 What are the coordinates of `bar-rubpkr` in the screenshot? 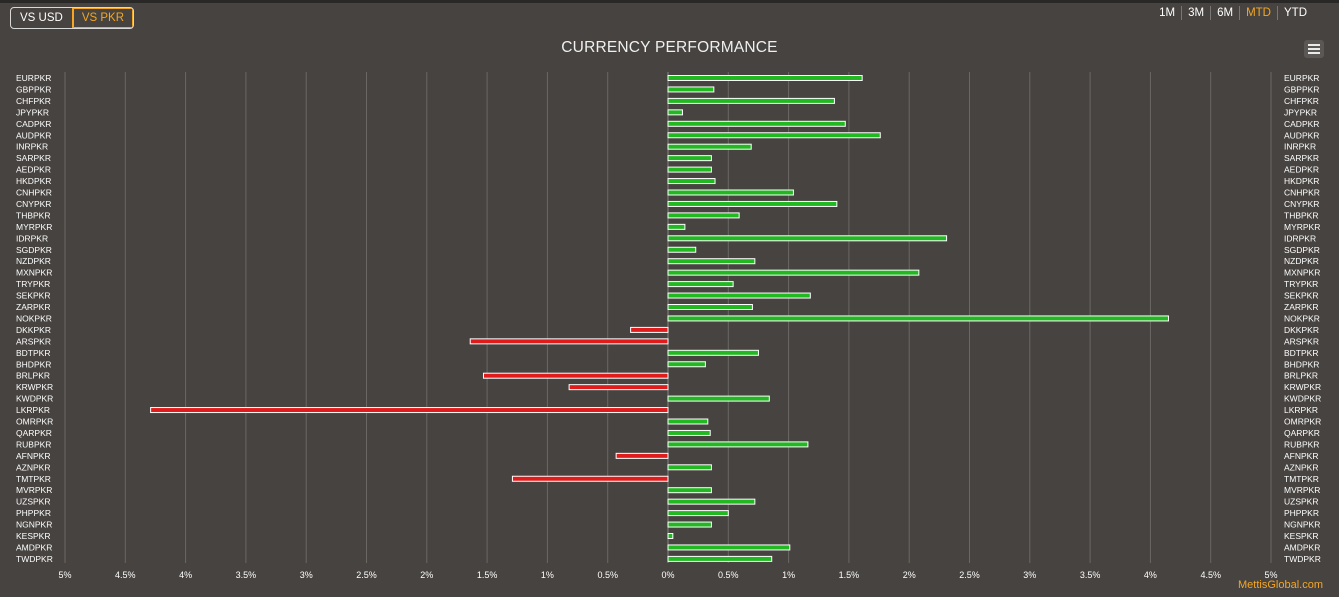 It's located at (738, 444).